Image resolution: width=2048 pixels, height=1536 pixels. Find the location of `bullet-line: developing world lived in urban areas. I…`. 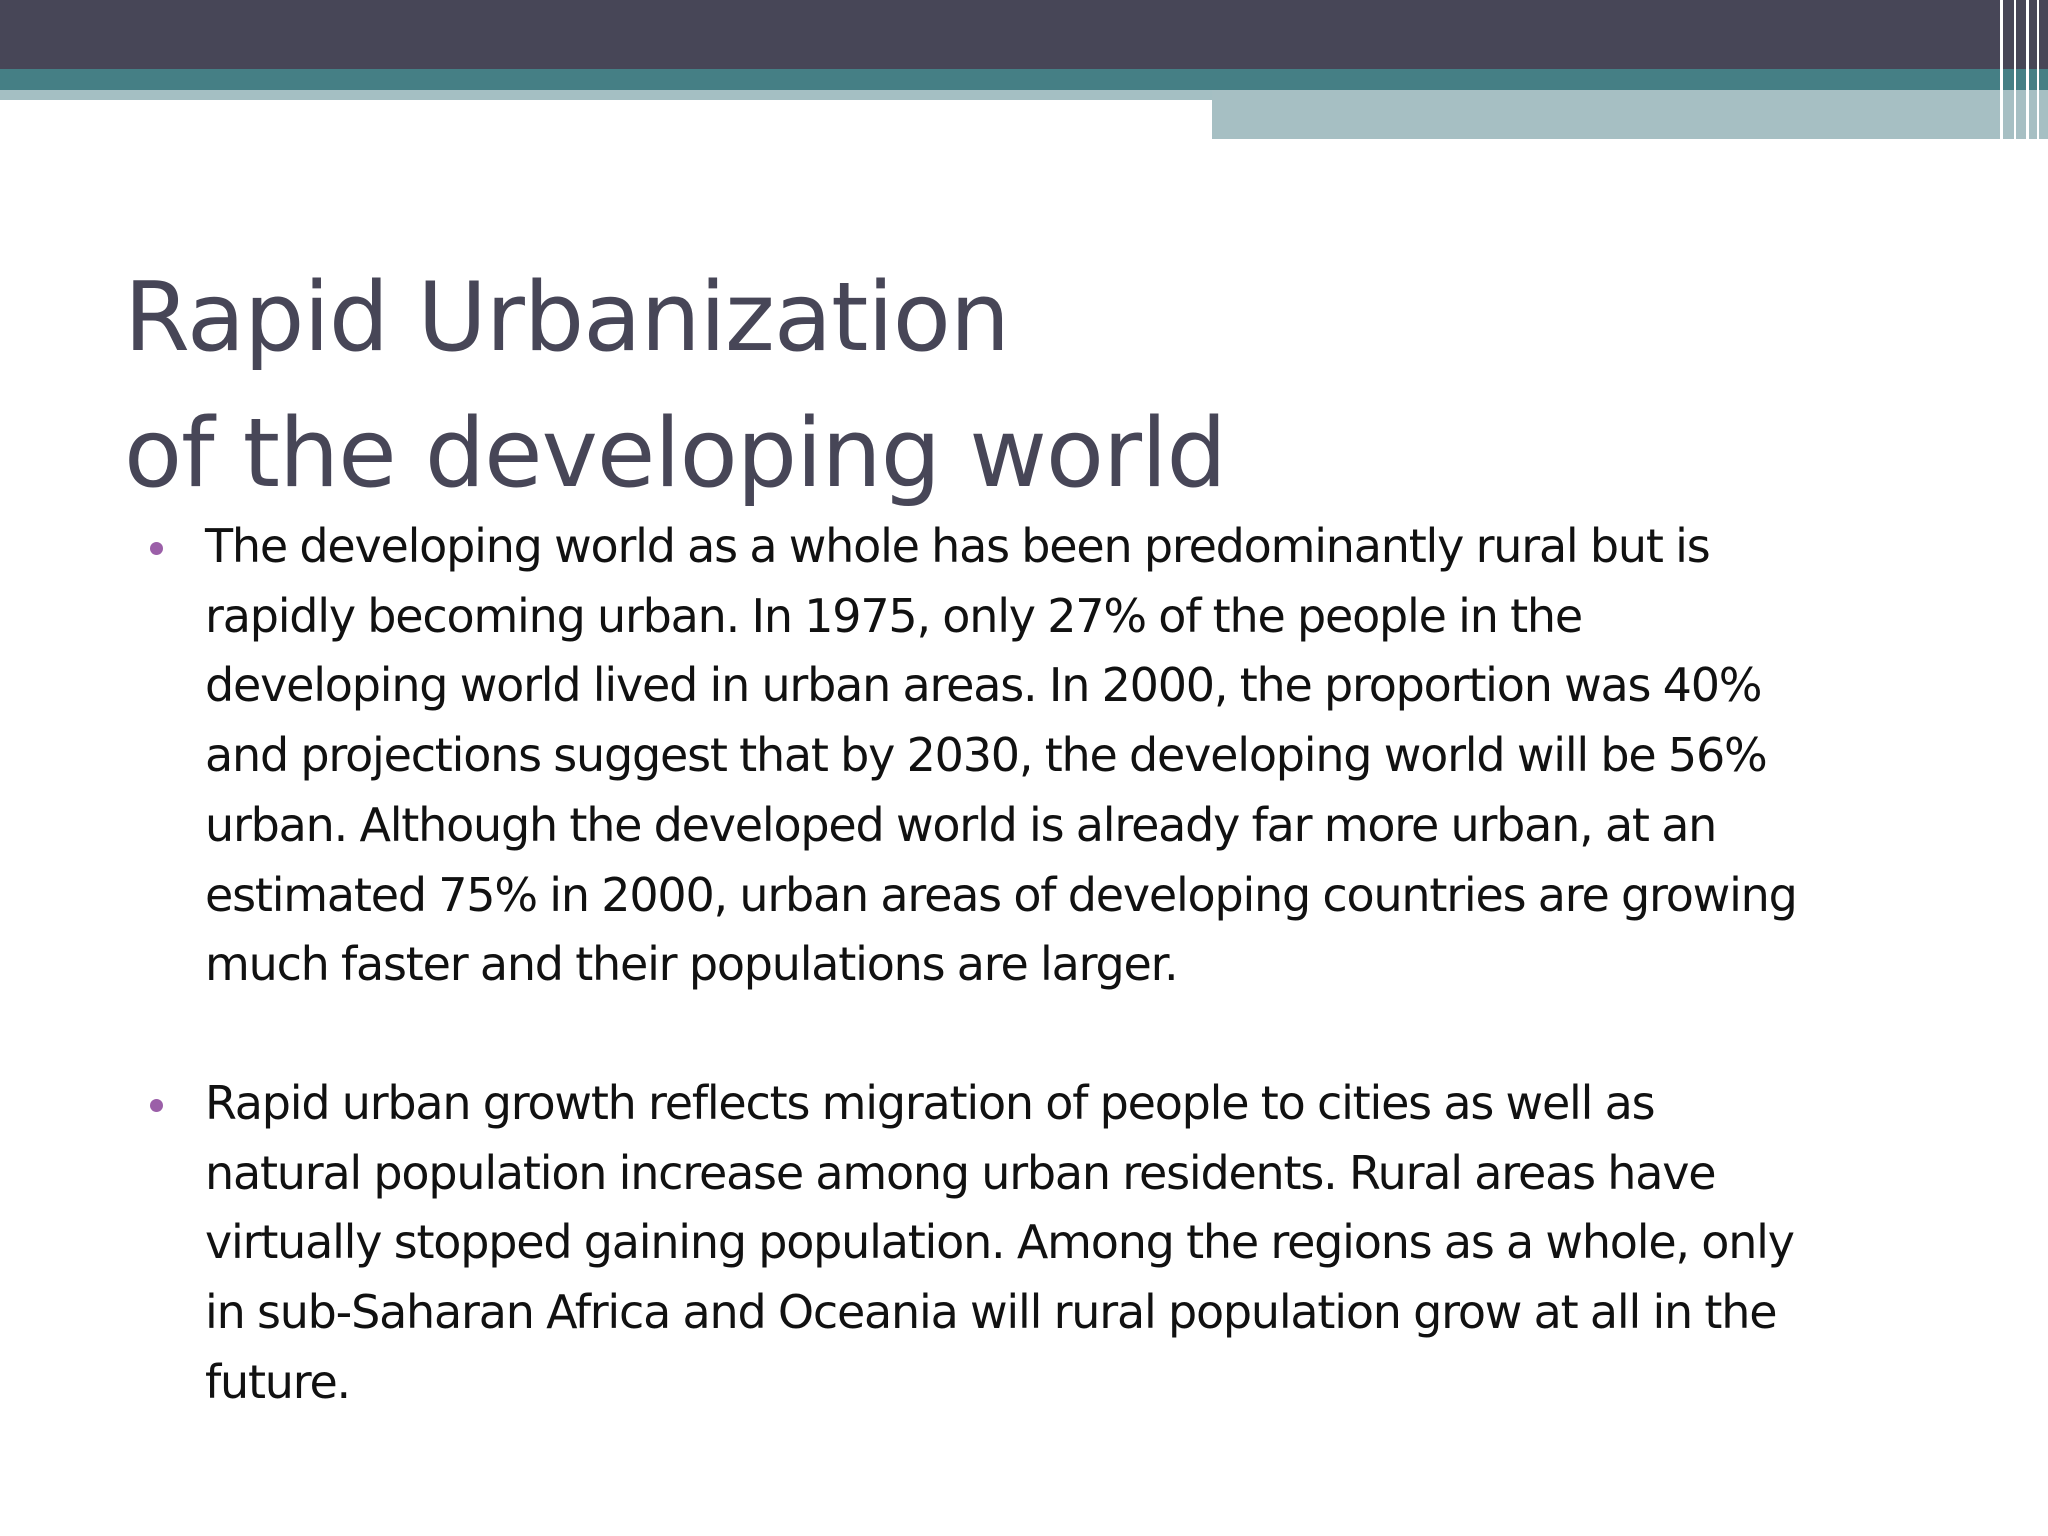

bullet-line: developing world lived in urban areas. I… is located at coordinates (984, 685).